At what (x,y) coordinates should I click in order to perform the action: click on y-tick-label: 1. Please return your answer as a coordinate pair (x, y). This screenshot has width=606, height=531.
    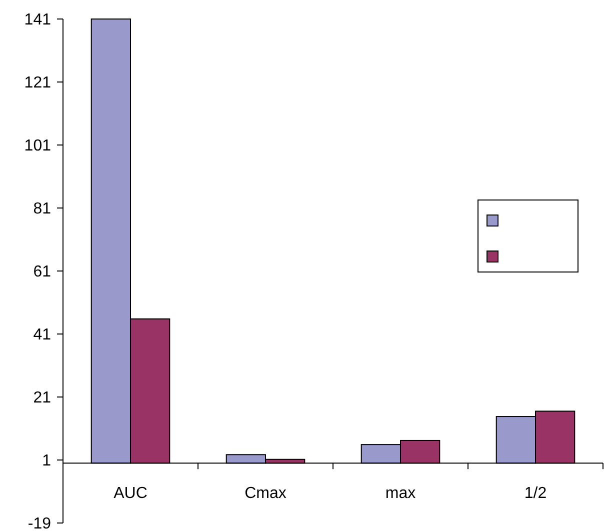
    Looking at the image, I should click on (47, 461).